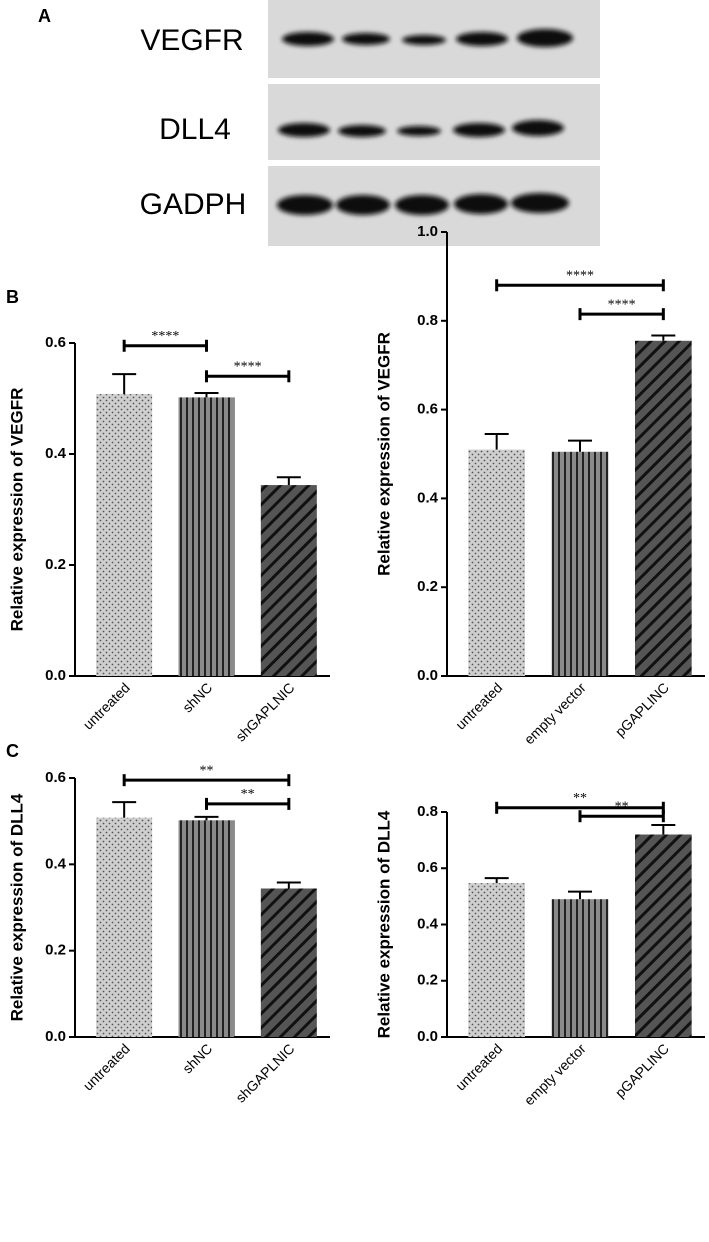  What do you see at coordinates (195, 129) in the screenshot?
I see `blot-label: DLL4` at bounding box center [195, 129].